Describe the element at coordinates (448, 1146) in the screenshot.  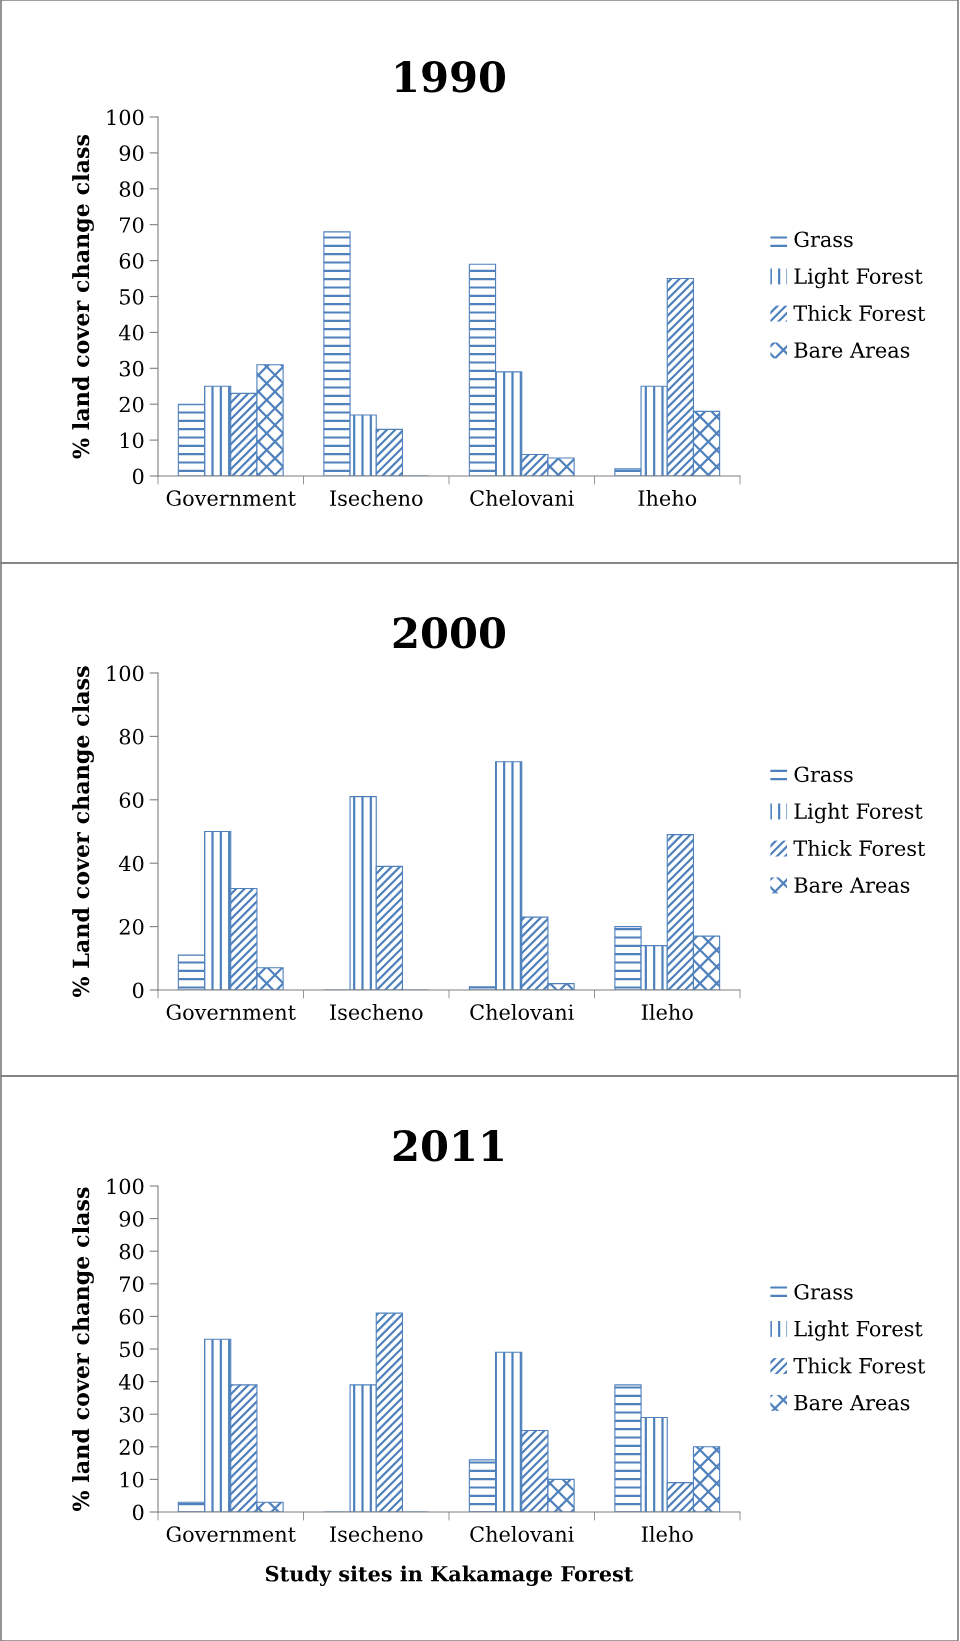
I see `chart-title: 2011` at that location.